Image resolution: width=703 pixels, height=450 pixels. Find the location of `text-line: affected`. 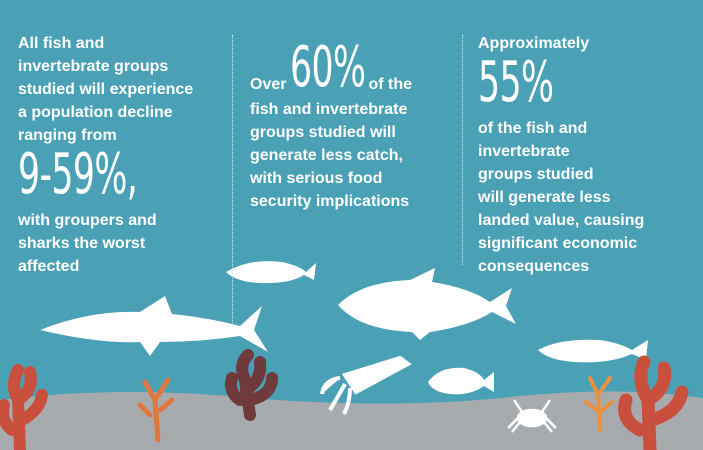

text-line: affected is located at coordinates (49, 266).